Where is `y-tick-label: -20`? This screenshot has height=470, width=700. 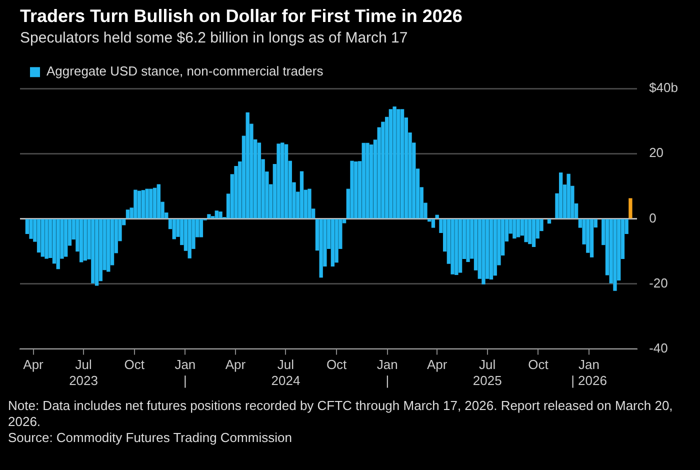 y-tick-label: -20 is located at coordinates (658, 282).